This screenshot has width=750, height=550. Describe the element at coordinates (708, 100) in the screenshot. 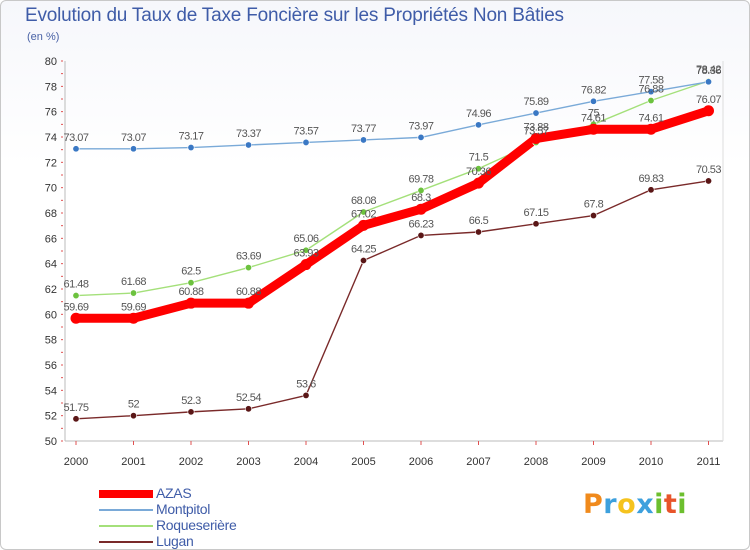

I see `data-label: 76.07` at that location.